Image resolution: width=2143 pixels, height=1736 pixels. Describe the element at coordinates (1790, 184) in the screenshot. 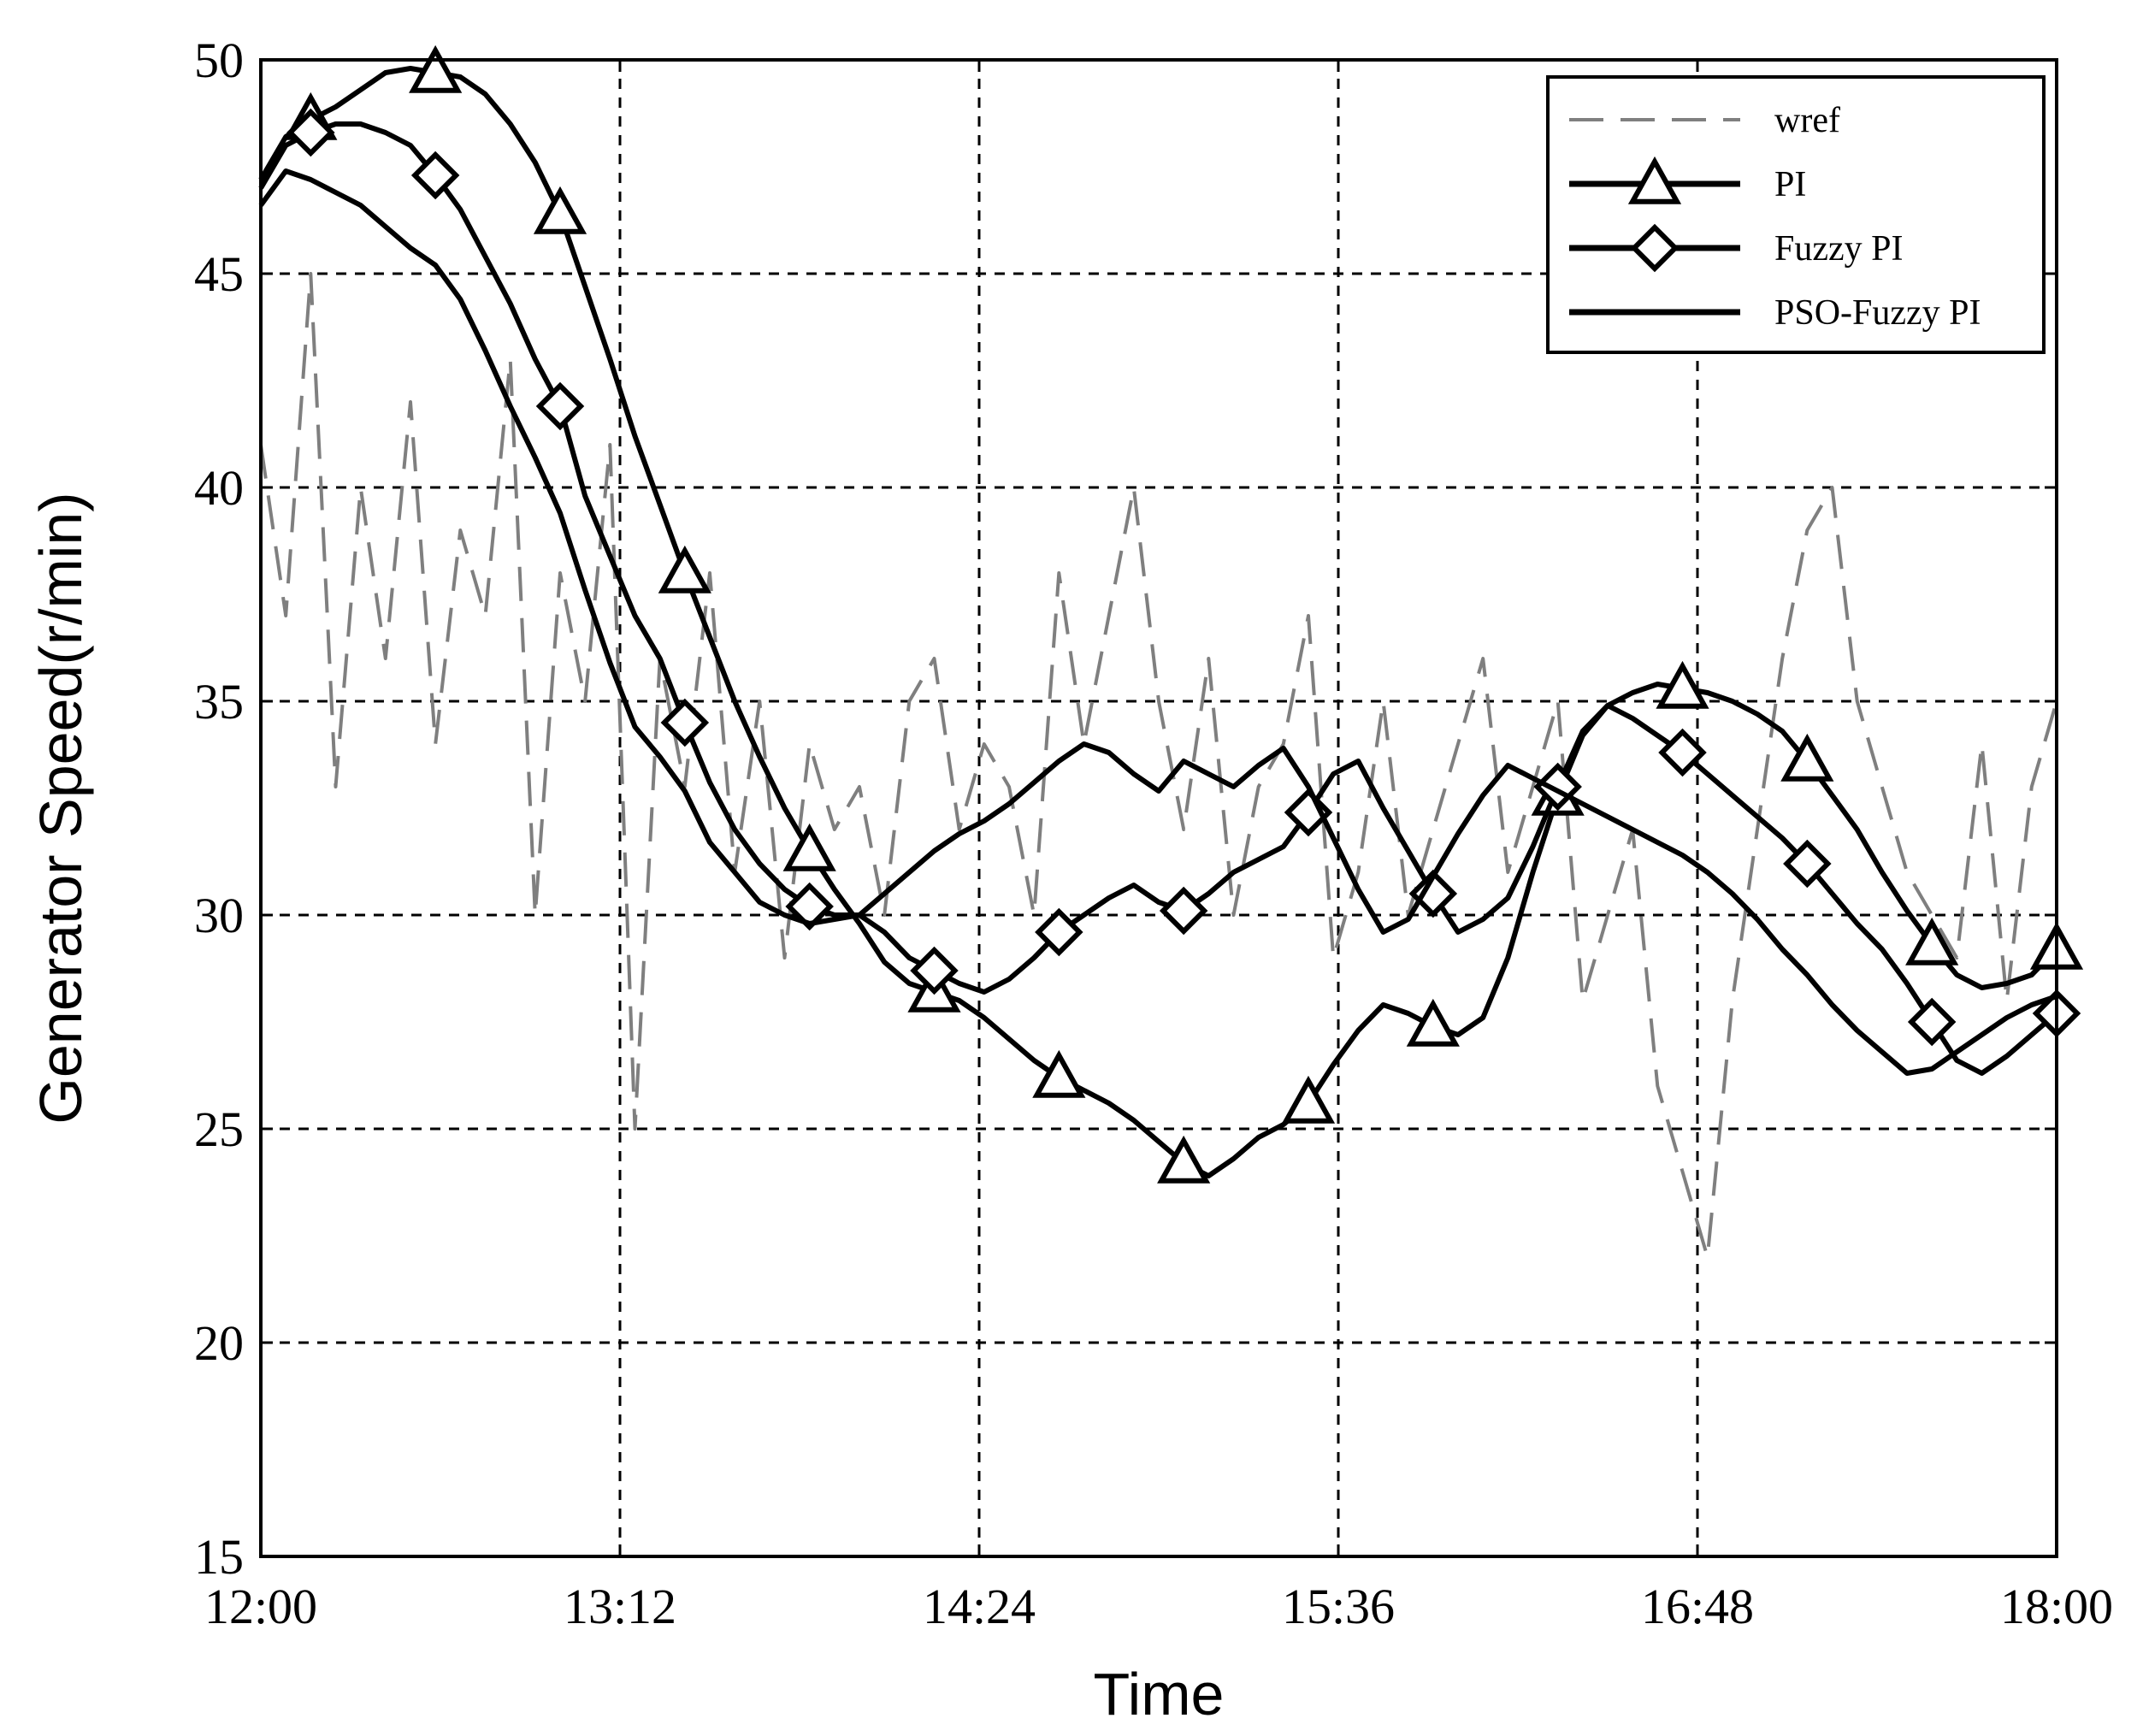

I see `legend-label-pi: PI` at that location.